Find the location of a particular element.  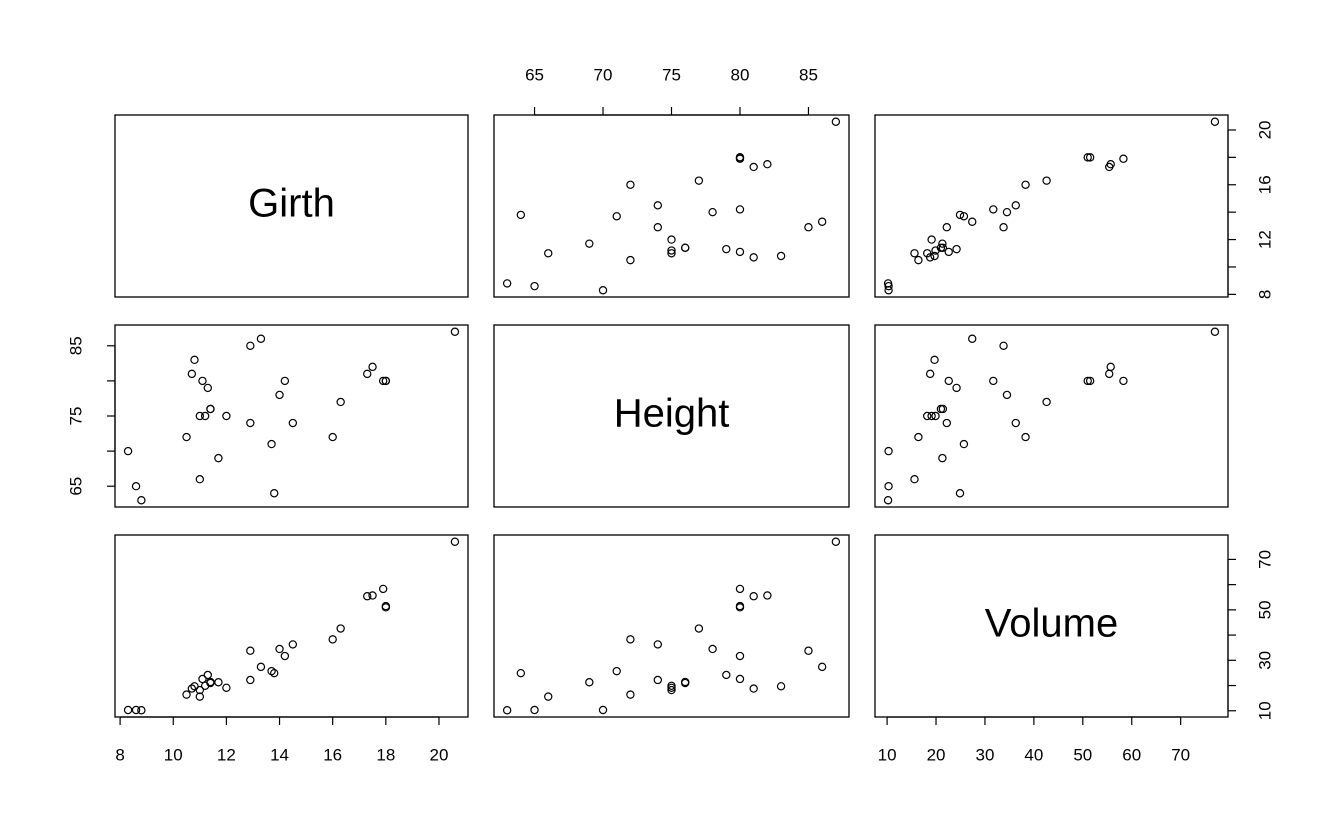

tick-label: 65 is located at coordinates (534, 74).